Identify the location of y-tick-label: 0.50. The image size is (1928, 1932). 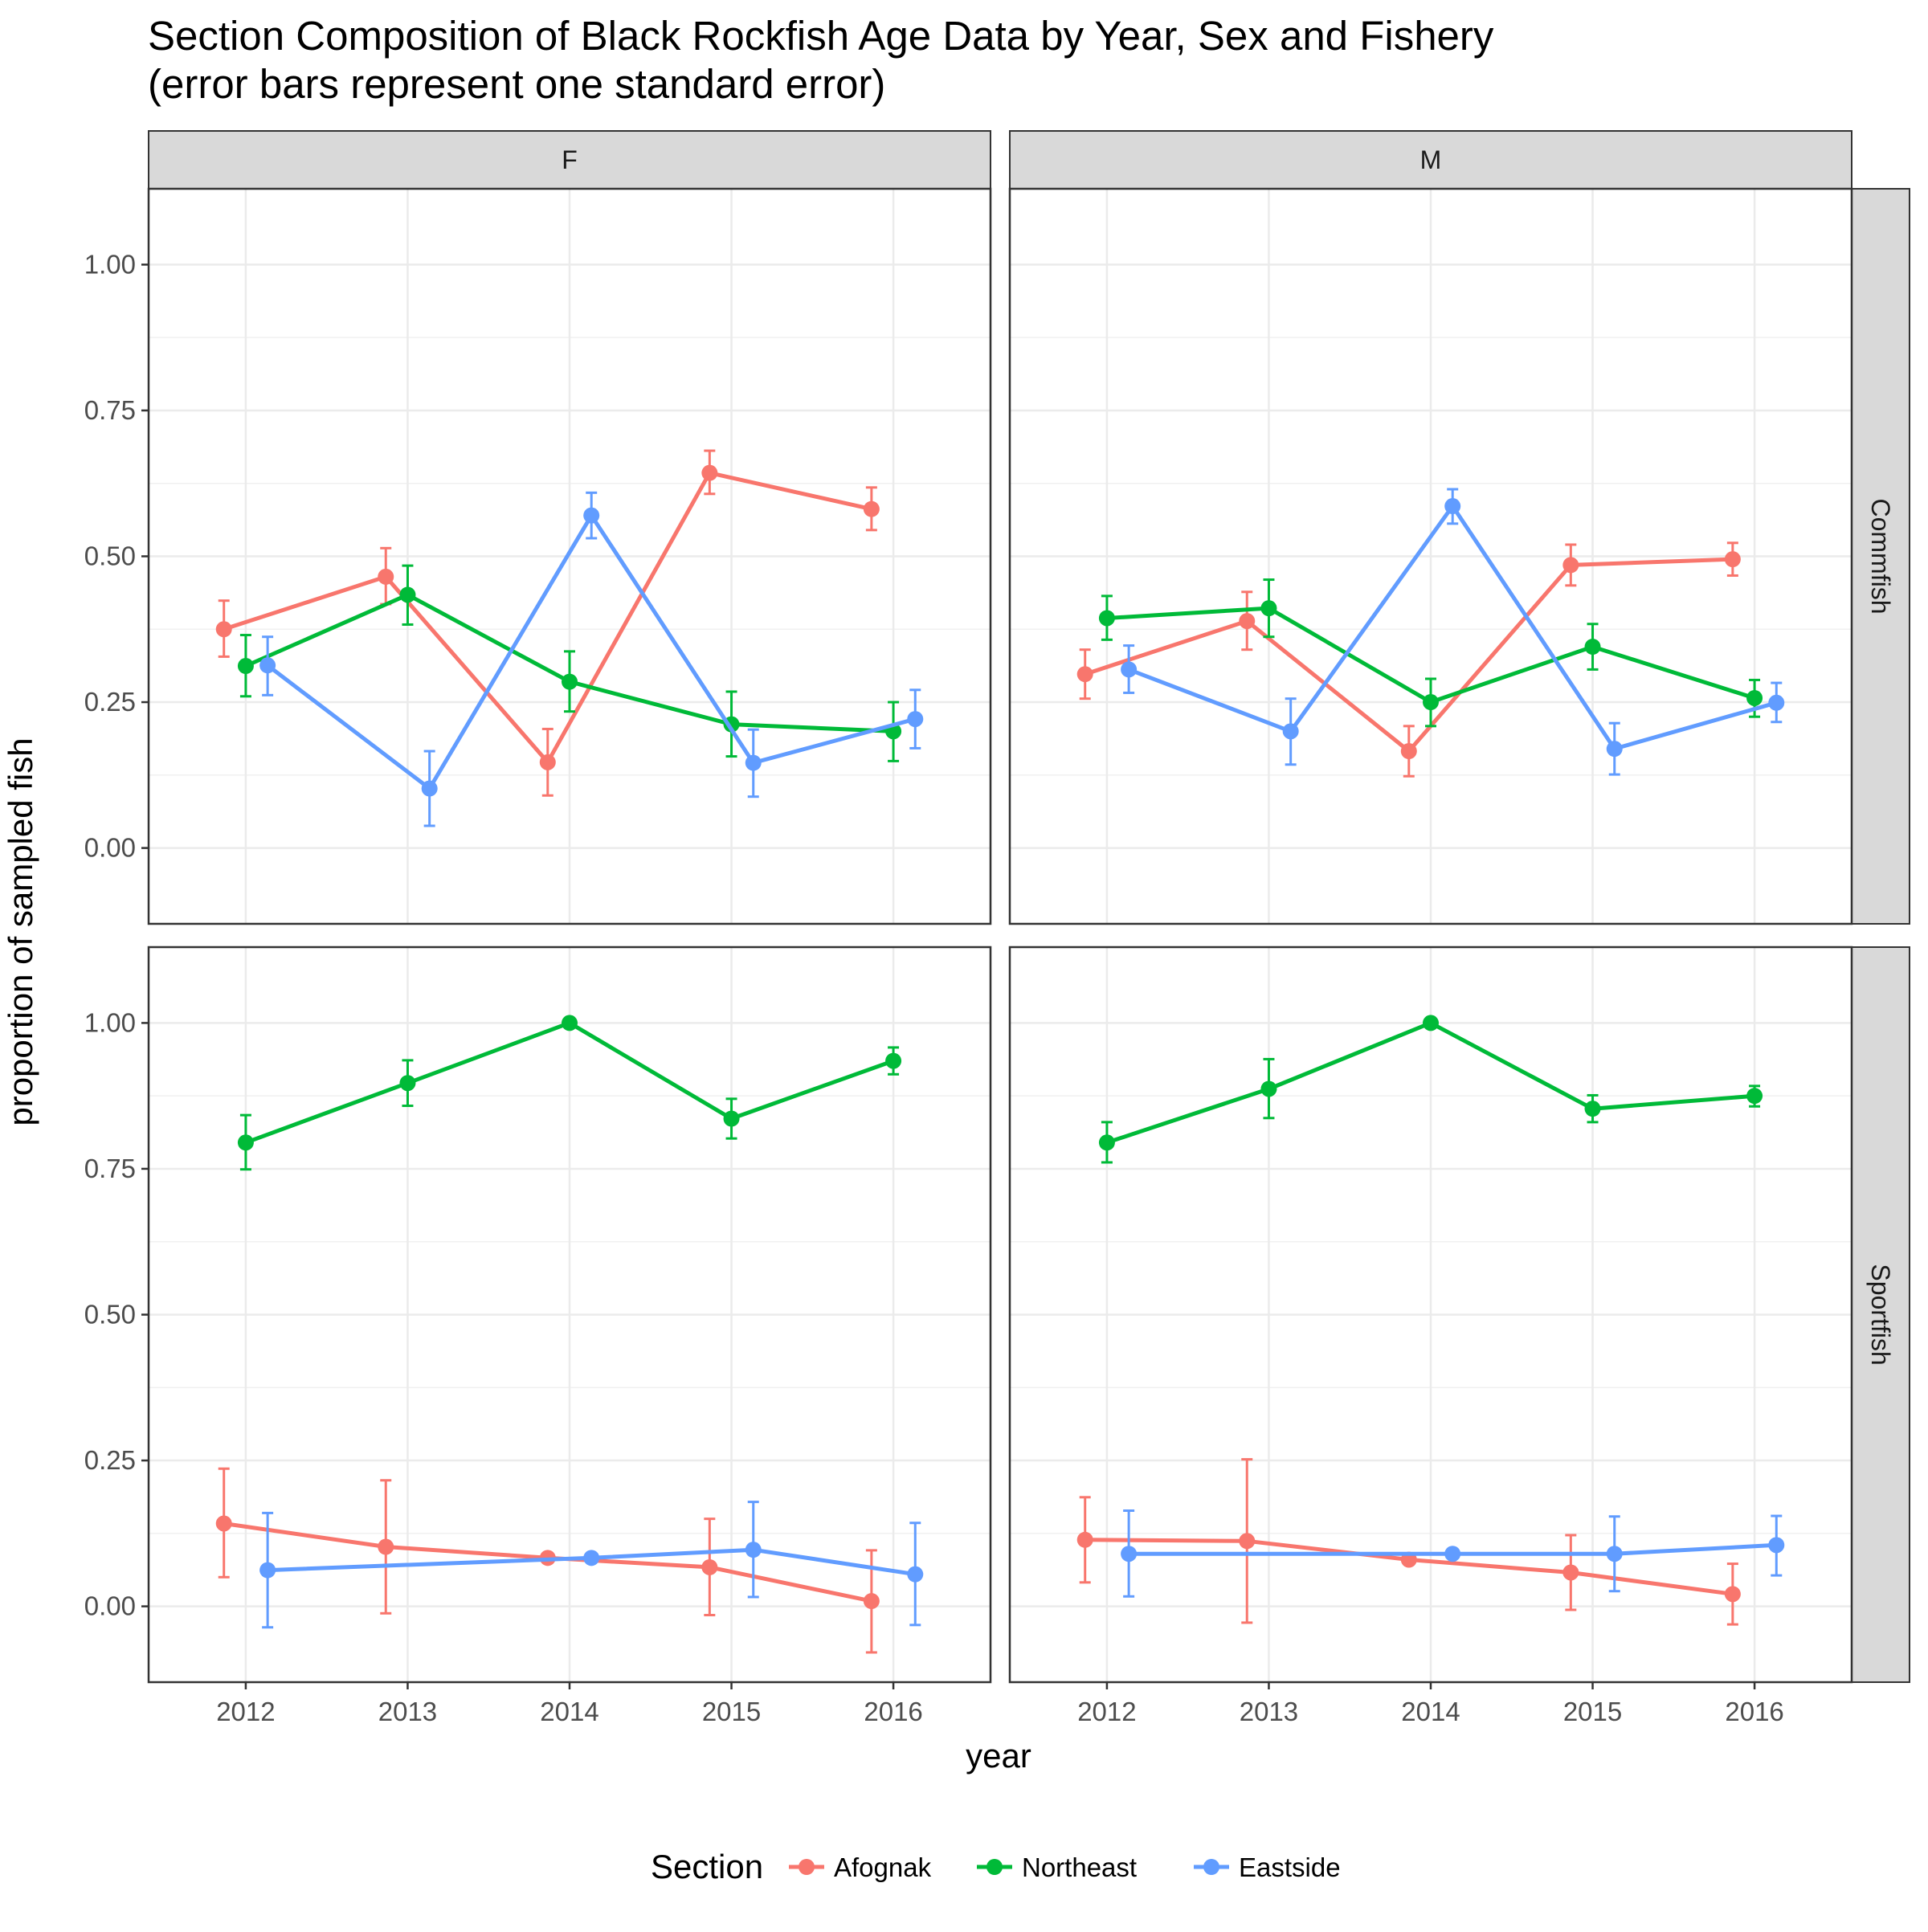
(110, 1315).